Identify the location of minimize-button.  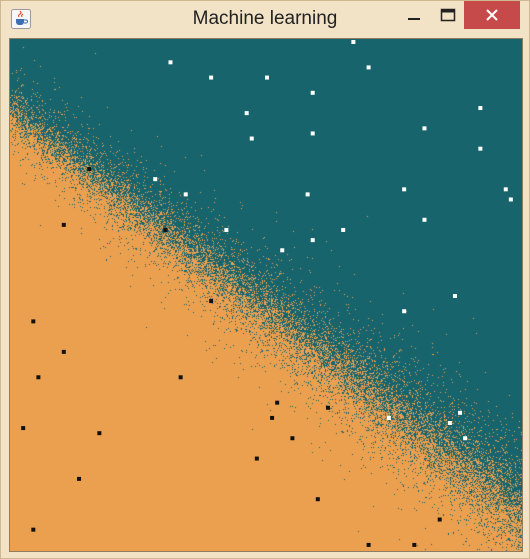
(414, 15).